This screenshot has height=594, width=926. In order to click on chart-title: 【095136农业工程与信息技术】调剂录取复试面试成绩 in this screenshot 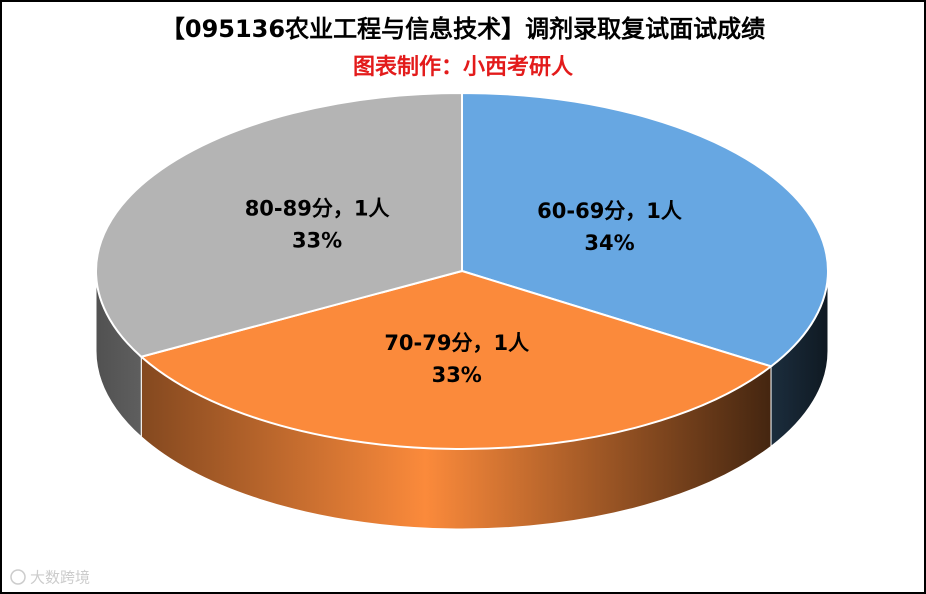, I will do `click(463, 29)`.